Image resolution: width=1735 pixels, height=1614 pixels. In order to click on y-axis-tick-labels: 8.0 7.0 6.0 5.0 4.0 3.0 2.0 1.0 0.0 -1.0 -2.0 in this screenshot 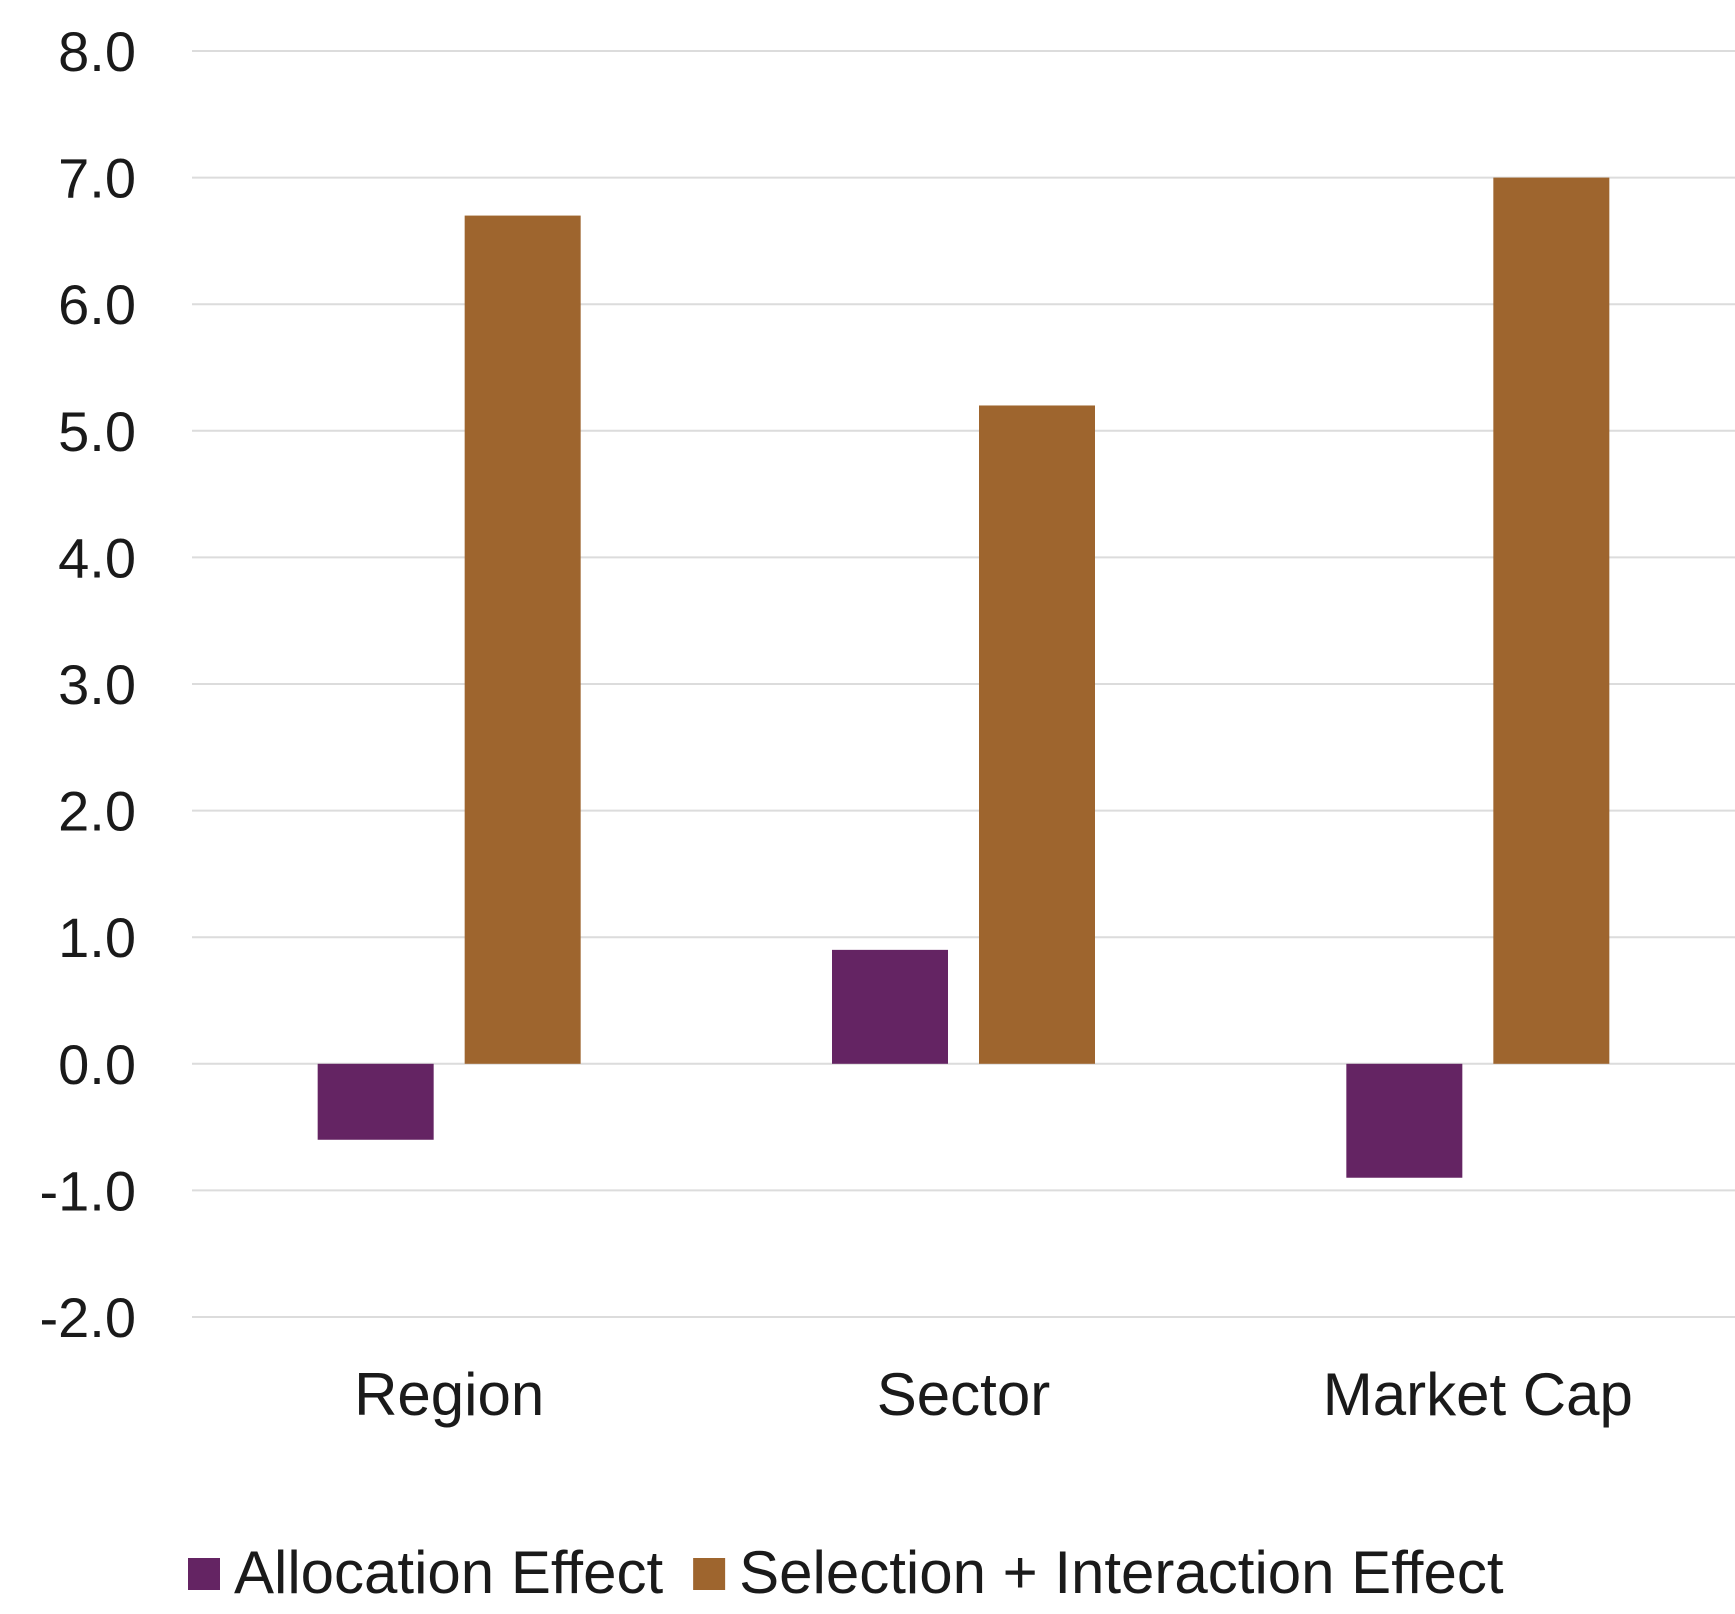, I will do `click(88, 684)`.